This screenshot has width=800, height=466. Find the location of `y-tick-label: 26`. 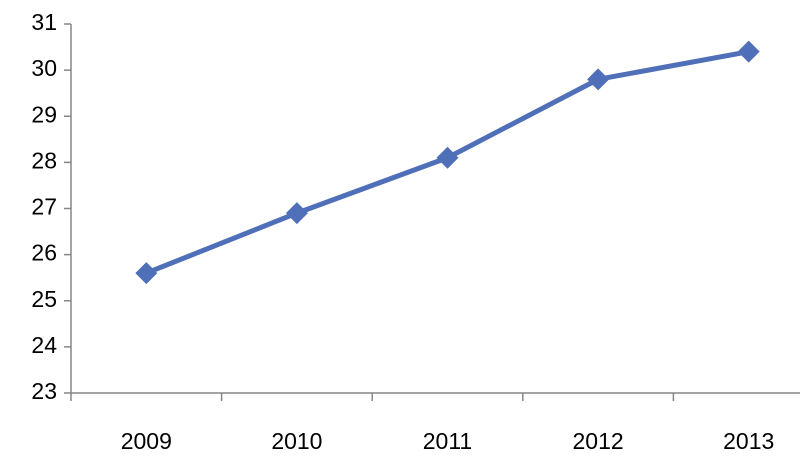

y-tick-label: 26 is located at coordinates (44, 253).